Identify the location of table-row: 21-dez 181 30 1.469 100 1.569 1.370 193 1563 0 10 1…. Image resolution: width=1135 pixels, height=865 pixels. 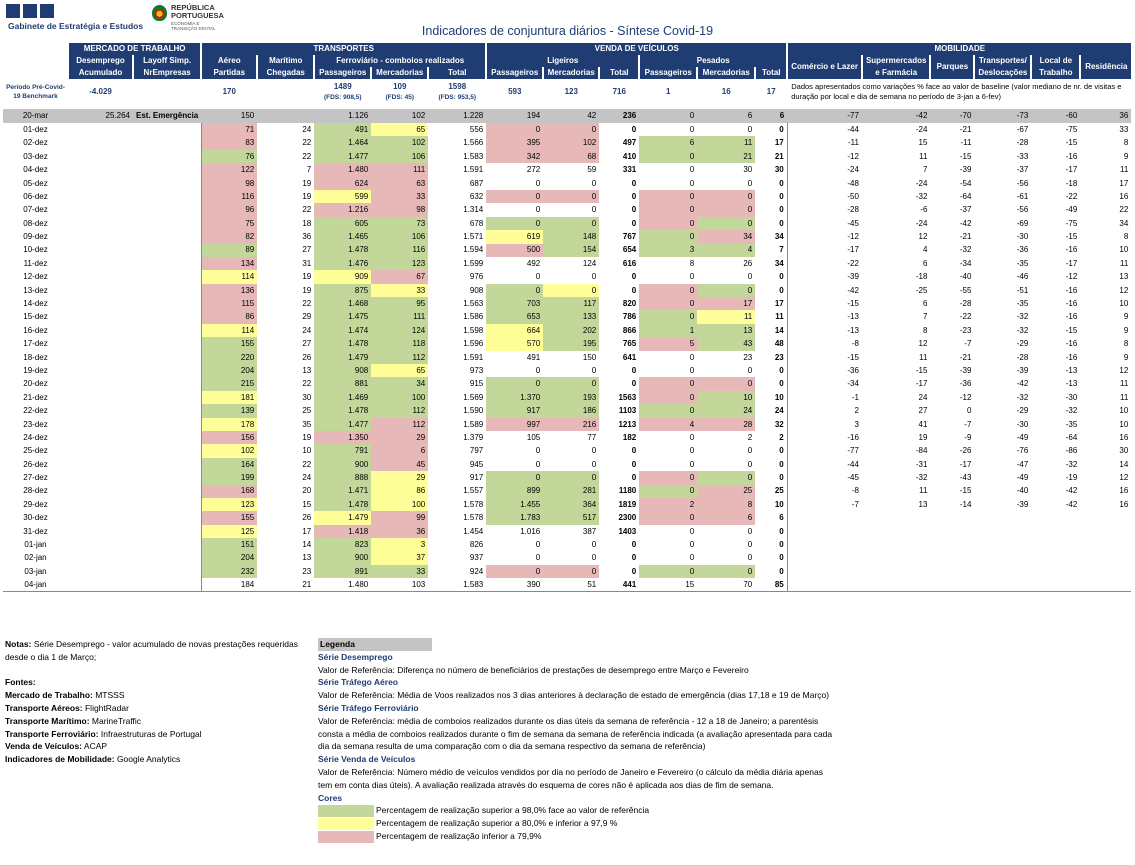
(567, 397).